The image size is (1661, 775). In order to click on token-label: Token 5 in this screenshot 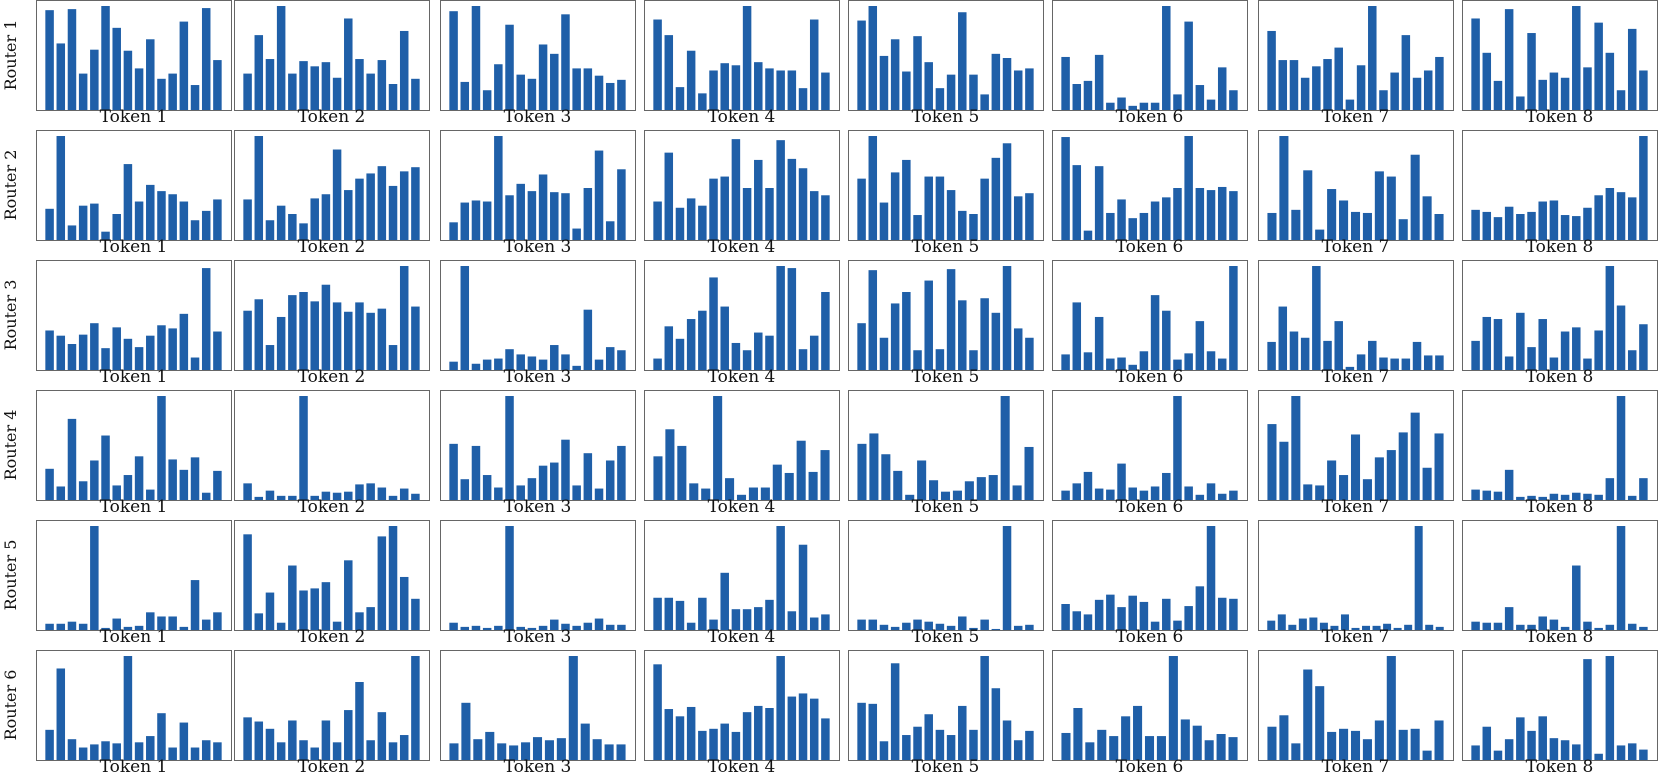, I will do `click(946, 247)`.